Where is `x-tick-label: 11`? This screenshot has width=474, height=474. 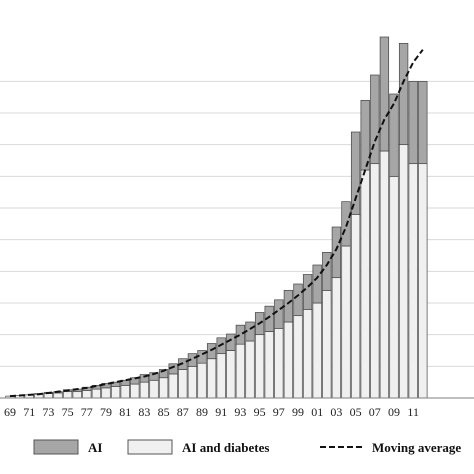 x-tick-label: 11 is located at coordinates (413, 412).